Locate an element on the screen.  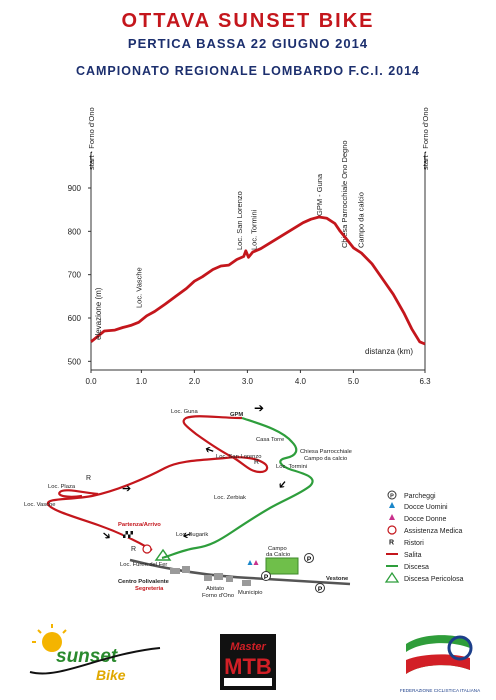
legend-salita: Salita is located at coordinates (413, 555).